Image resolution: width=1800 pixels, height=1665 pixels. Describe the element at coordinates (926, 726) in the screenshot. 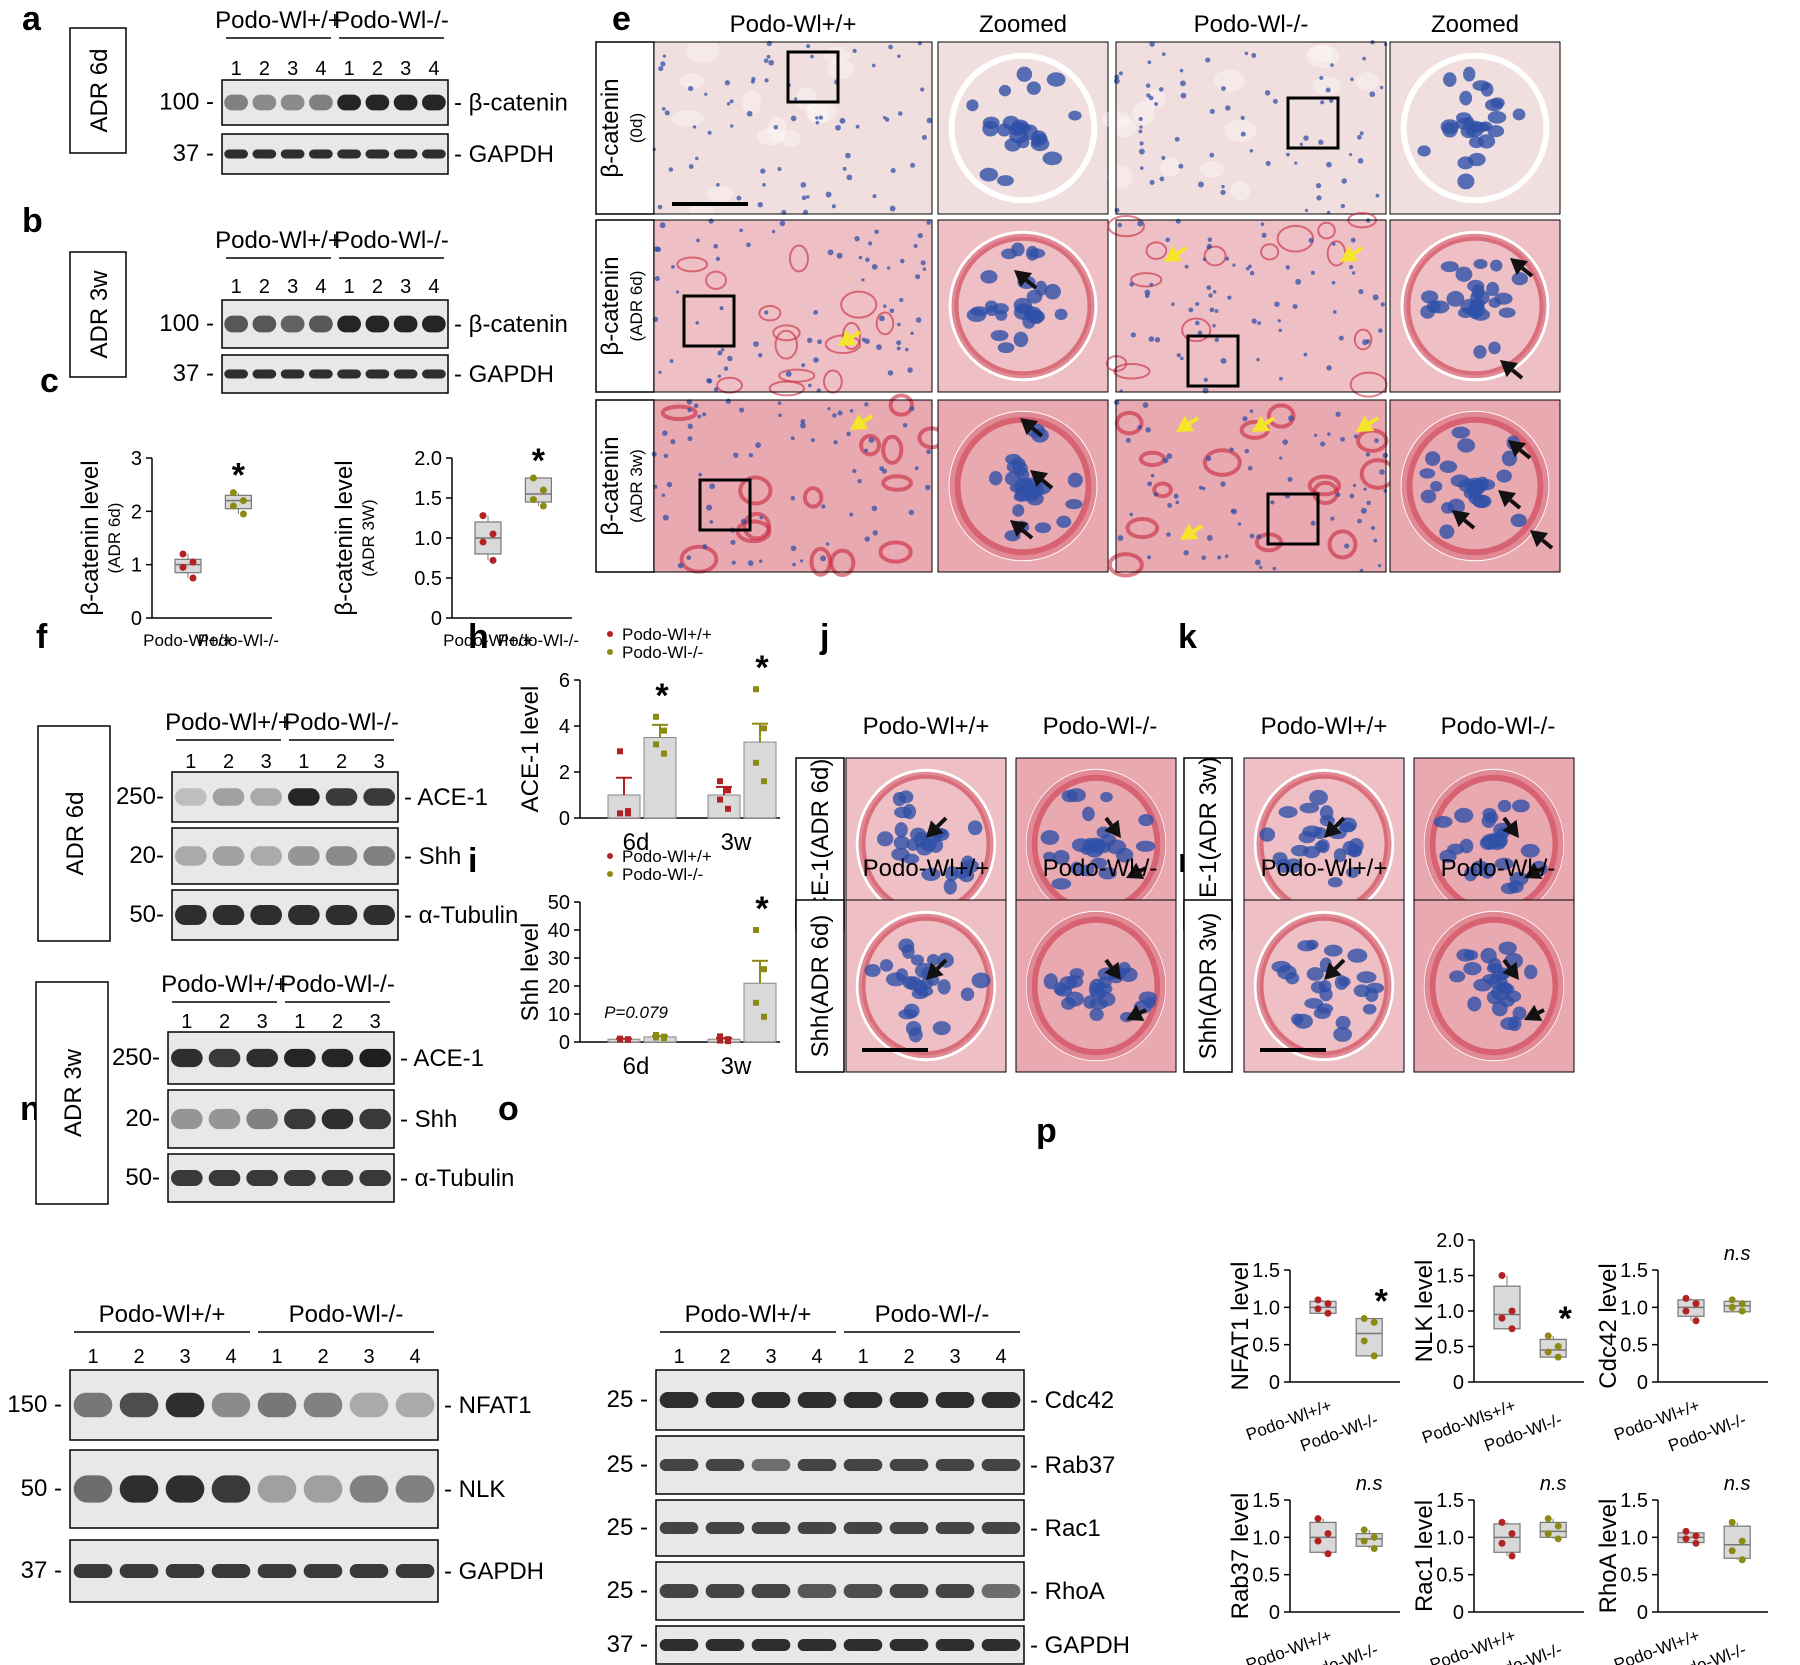

I see `column-header: Podo-Wl+/+` at that location.